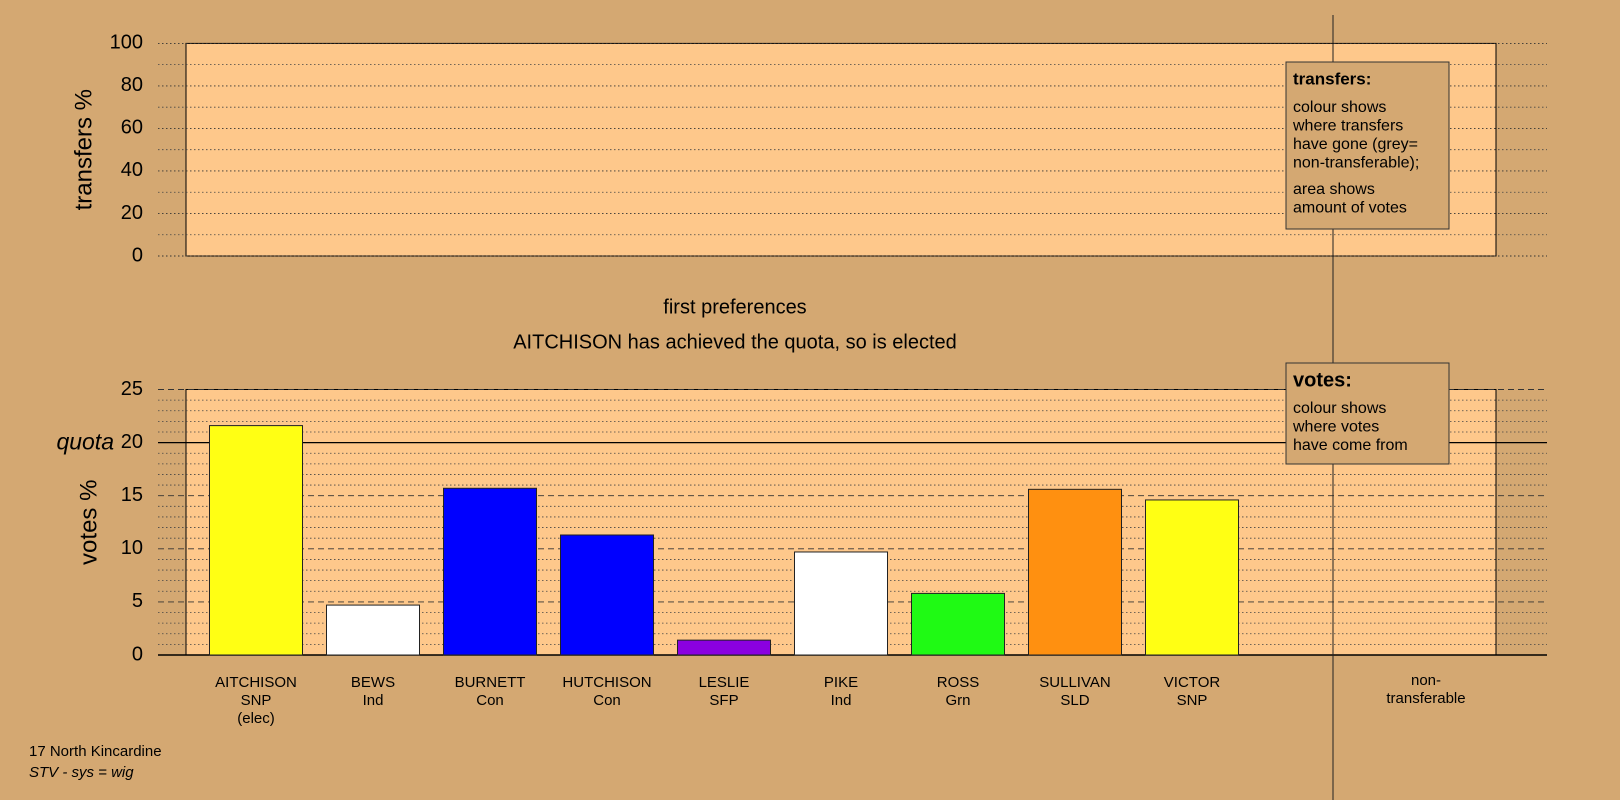 This screenshot has height=800, width=1620. What do you see at coordinates (256, 682) in the screenshot?
I see `x-tick-label: AITCHISON` at bounding box center [256, 682].